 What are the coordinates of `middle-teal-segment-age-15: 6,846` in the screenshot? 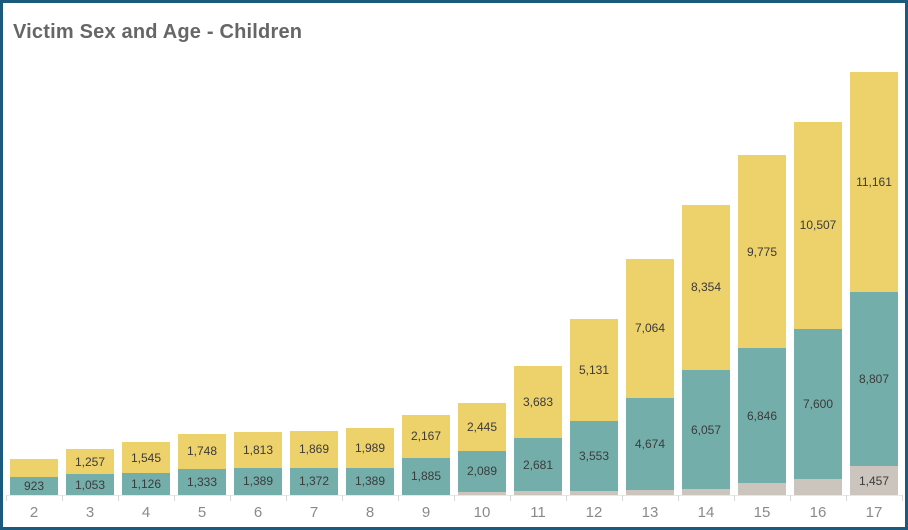 It's located at (762, 416).